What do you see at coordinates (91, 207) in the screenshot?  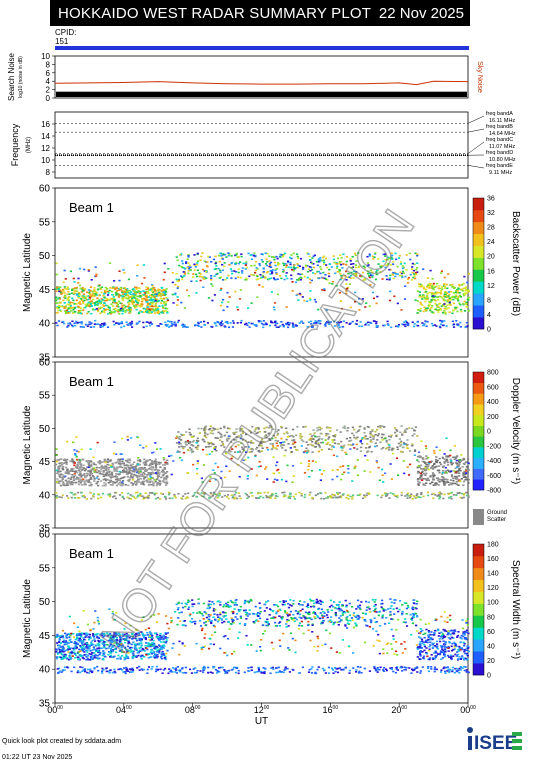 I see `beam-label: Beam 1` at bounding box center [91, 207].